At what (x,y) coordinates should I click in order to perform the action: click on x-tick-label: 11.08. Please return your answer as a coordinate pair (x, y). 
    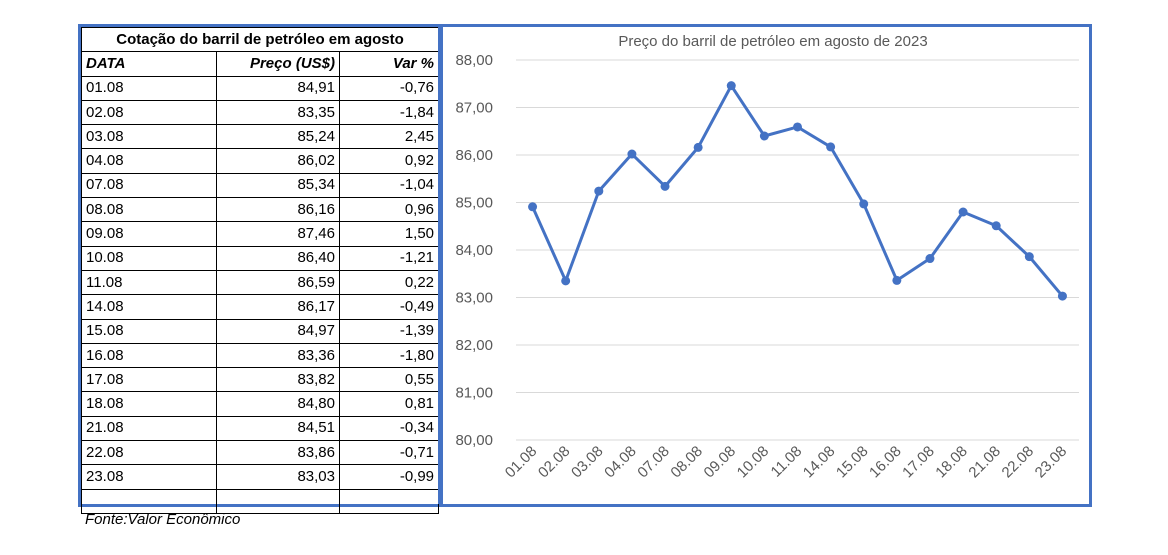
    Looking at the image, I should click on (787, 462).